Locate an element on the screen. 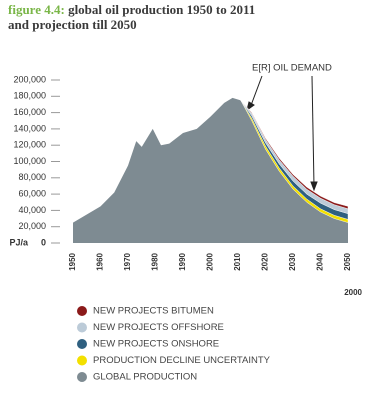 The height and width of the screenshot is (400, 374). y-tick-label: 140,000 is located at coordinates (29, 128).